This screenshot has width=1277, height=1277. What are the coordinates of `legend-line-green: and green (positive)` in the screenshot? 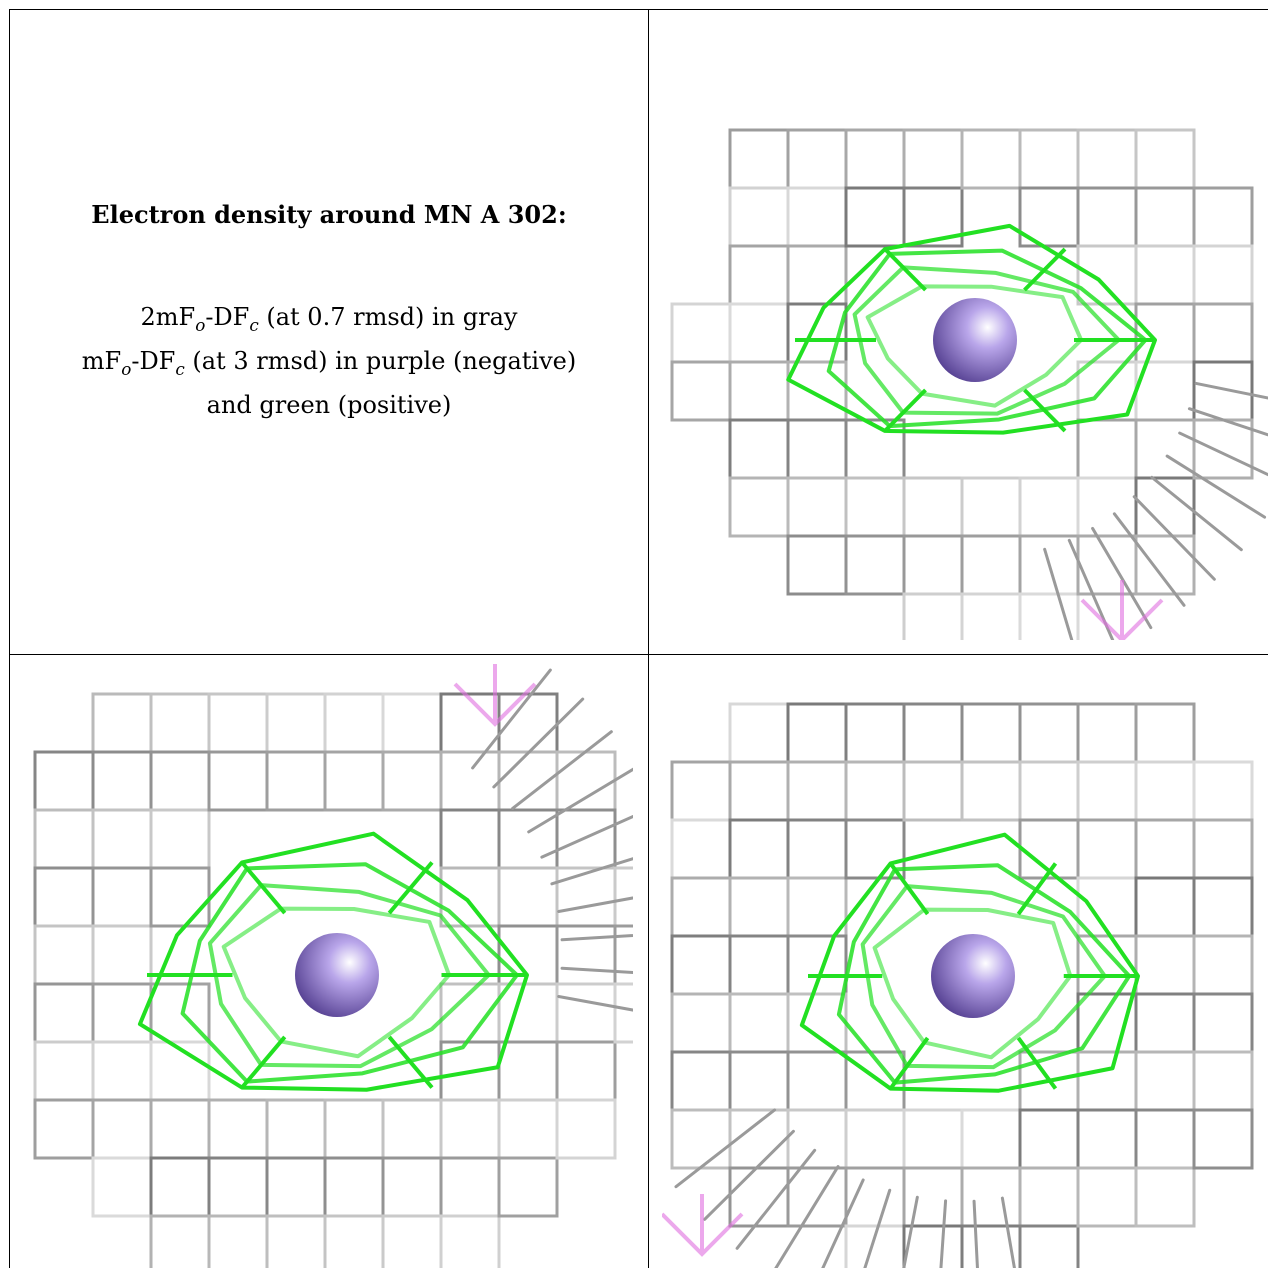 It's located at (329, 404).